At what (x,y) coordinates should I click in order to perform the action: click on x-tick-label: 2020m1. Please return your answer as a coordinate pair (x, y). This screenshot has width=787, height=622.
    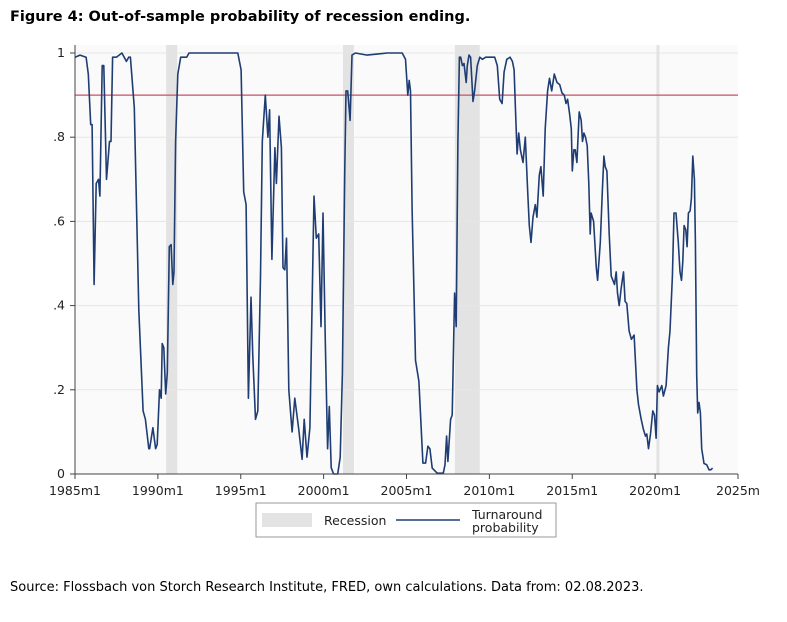
    Looking at the image, I should click on (655, 490).